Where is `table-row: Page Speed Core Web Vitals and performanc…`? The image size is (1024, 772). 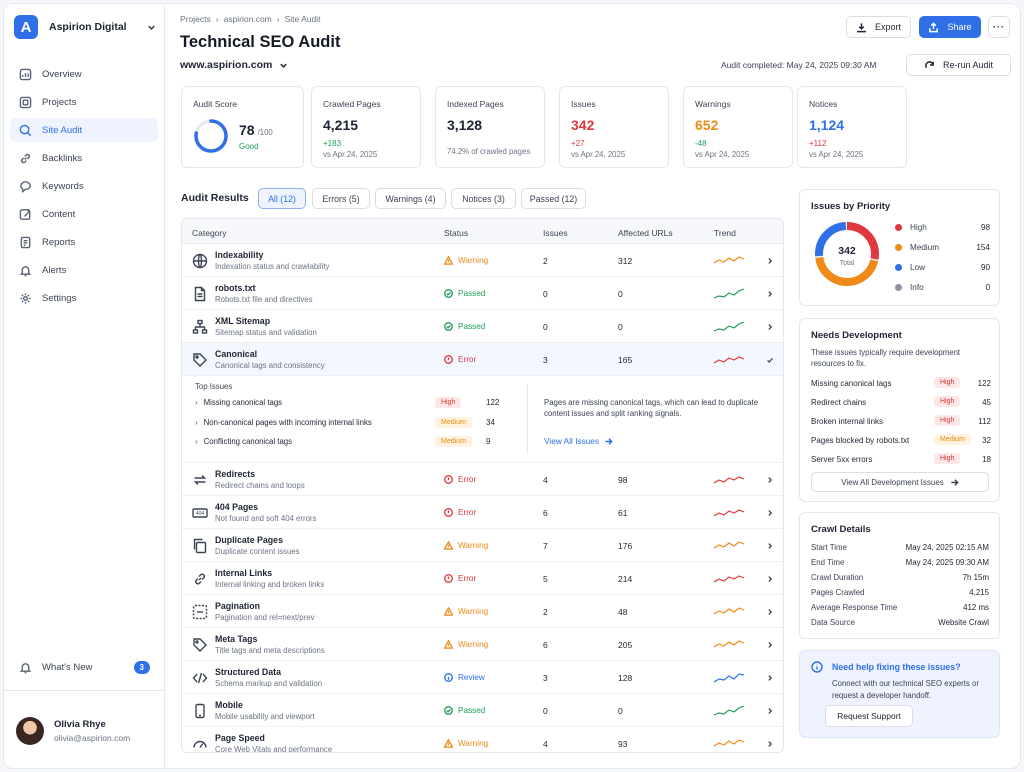 table-row: Page Speed Core Web Vitals and performanc… is located at coordinates (482, 739).